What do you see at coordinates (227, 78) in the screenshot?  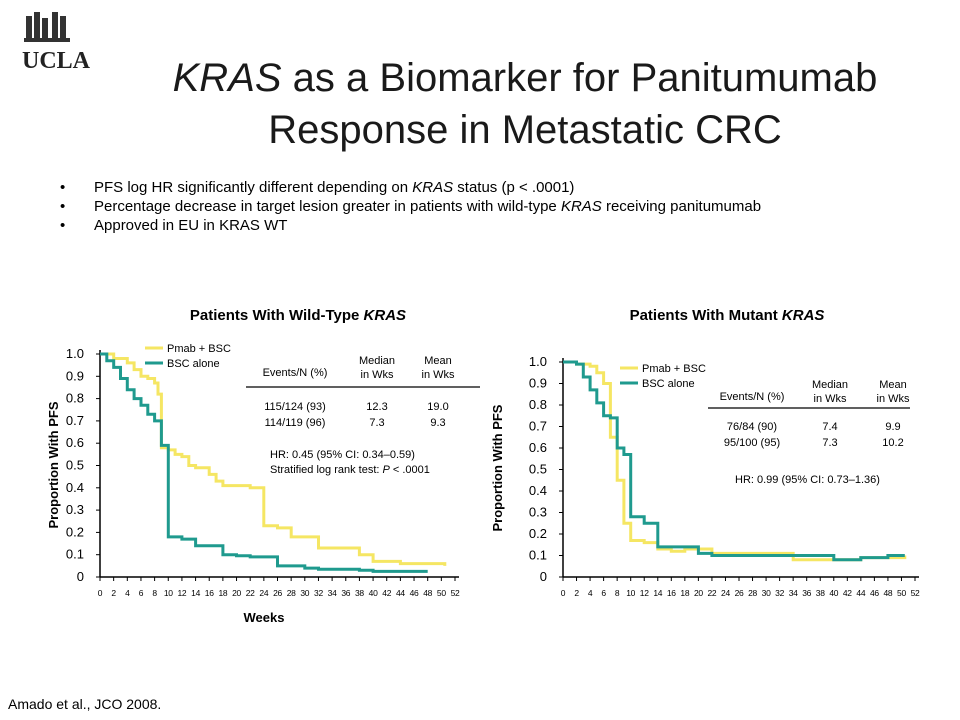 I see `title-kras: KRAS` at bounding box center [227, 78].